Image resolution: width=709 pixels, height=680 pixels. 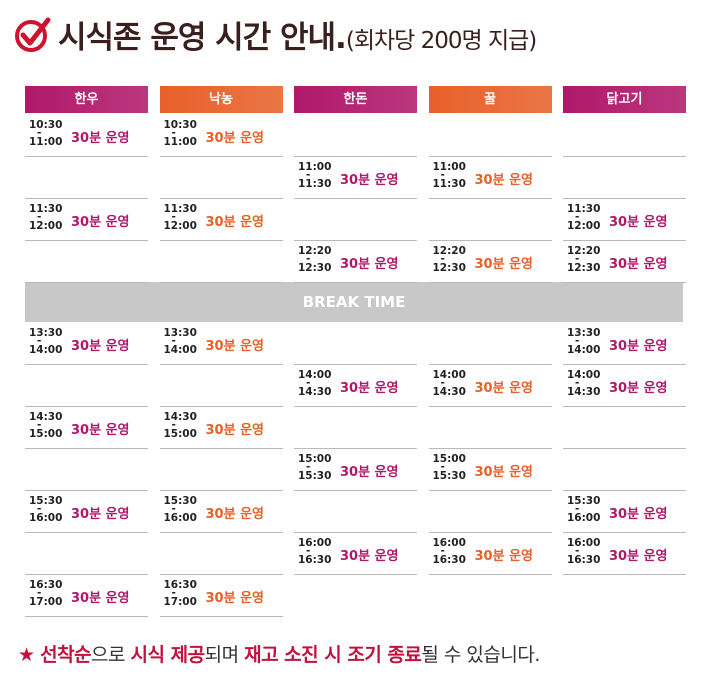 I want to click on end-time: 14:00, so click(x=584, y=350).